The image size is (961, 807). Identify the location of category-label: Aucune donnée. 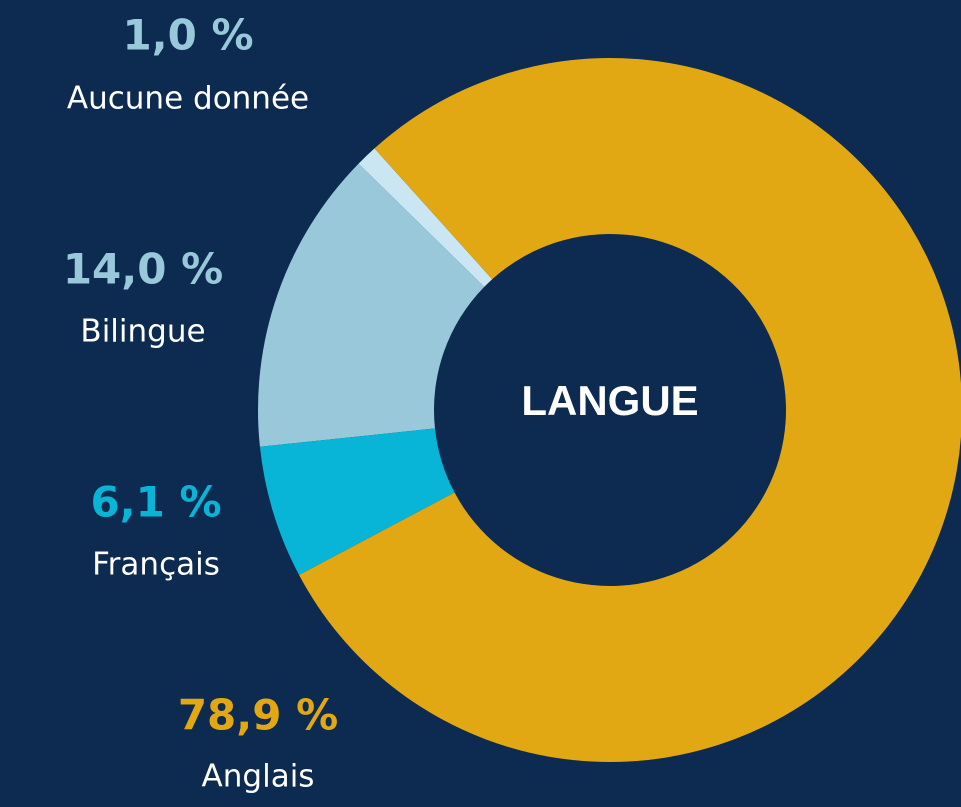
(188, 99).